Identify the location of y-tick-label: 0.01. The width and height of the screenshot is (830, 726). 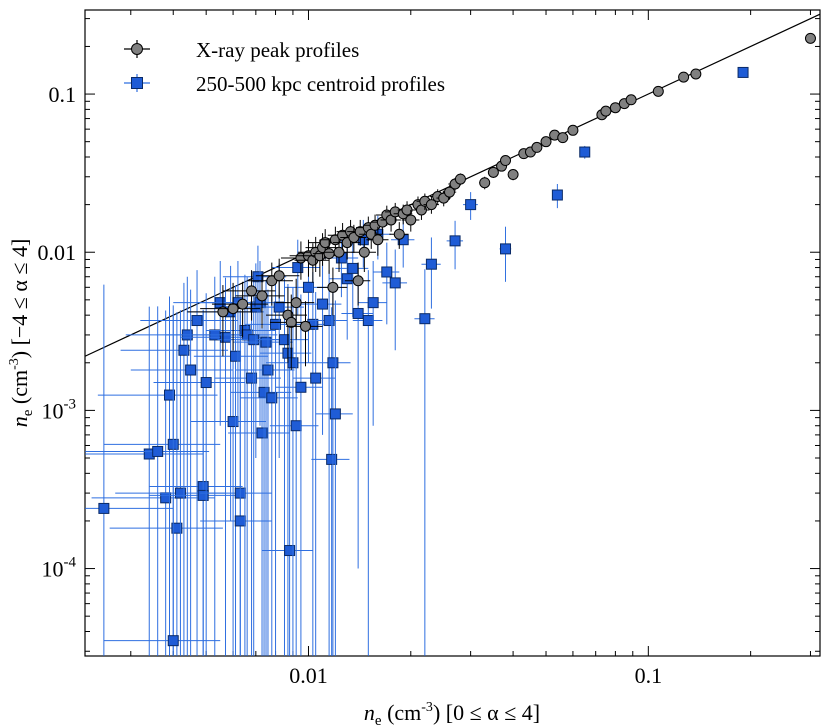
(57, 252).